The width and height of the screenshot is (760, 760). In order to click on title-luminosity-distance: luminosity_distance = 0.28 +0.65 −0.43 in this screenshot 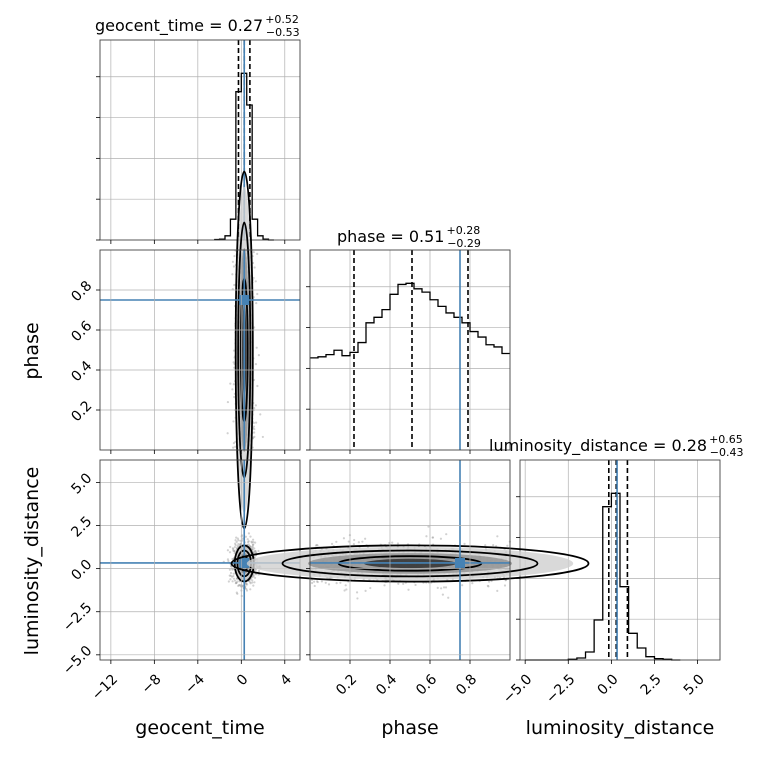, I will do `click(616, 446)`.